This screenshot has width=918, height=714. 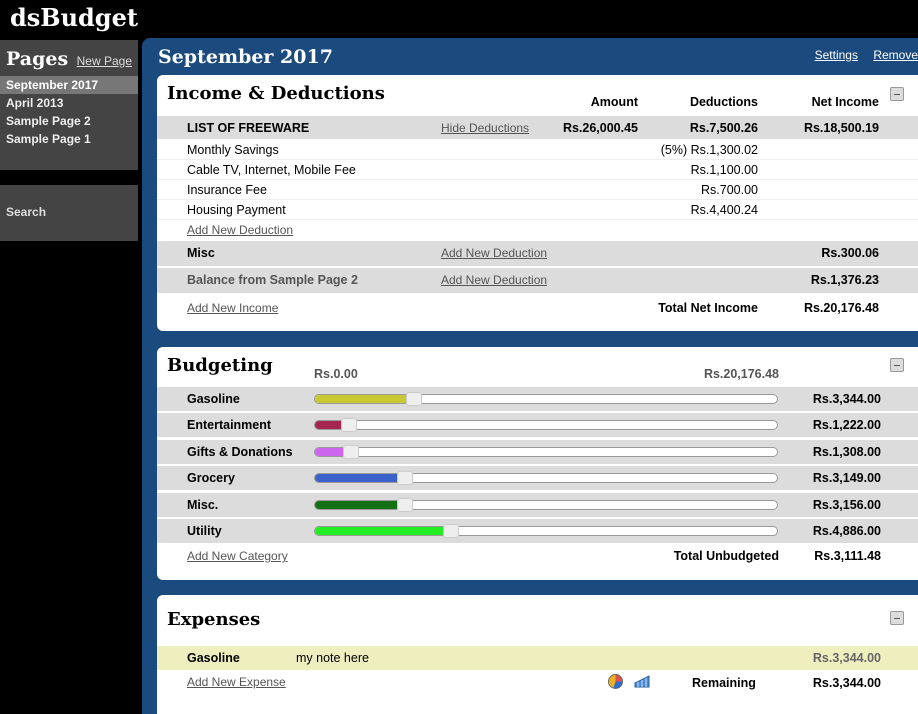 I want to click on deduction-name: Housing Payment, so click(x=236, y=210).